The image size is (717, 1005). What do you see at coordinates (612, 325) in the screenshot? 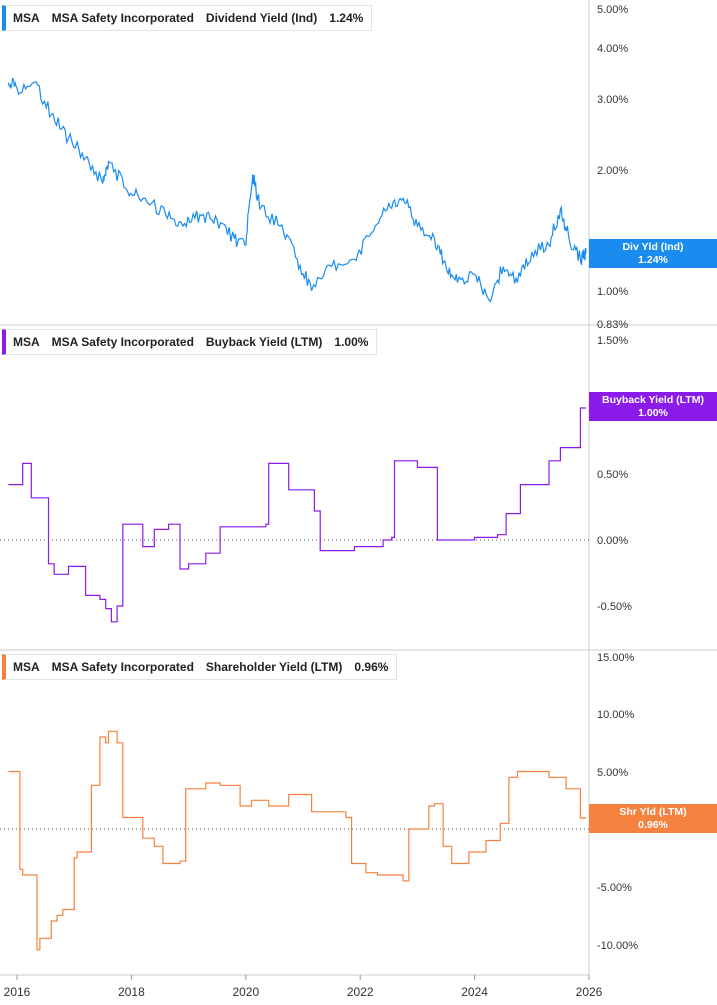
I see `y-tick-label: 0.83%` at bounding box center [612, 325].